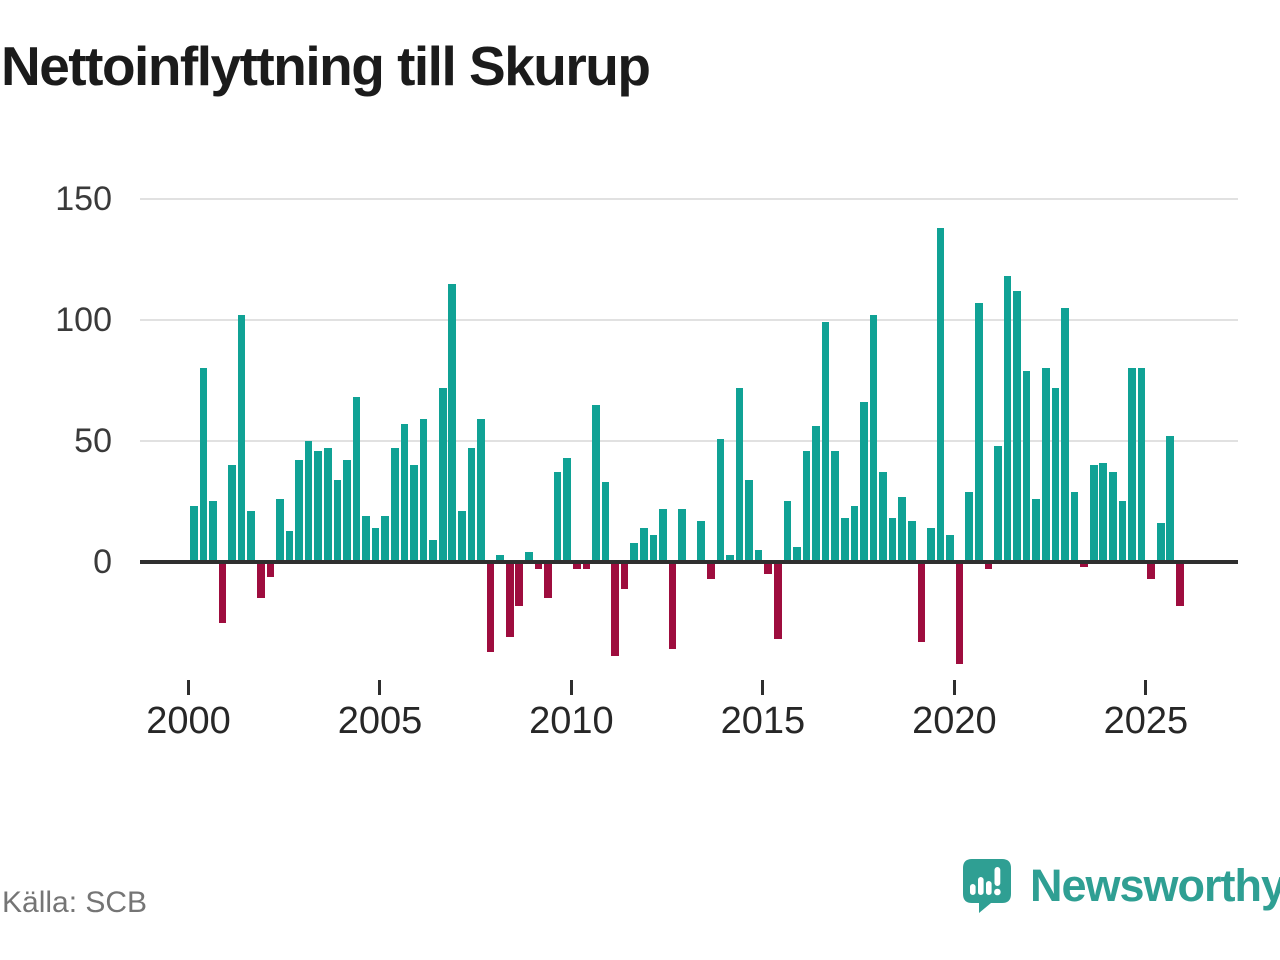 This screenshot has height=960, width=1280. What do you see at coordinates (816, 494) in the screenshot?
I see `bar-2016q2` at bounding box center [816, 494].